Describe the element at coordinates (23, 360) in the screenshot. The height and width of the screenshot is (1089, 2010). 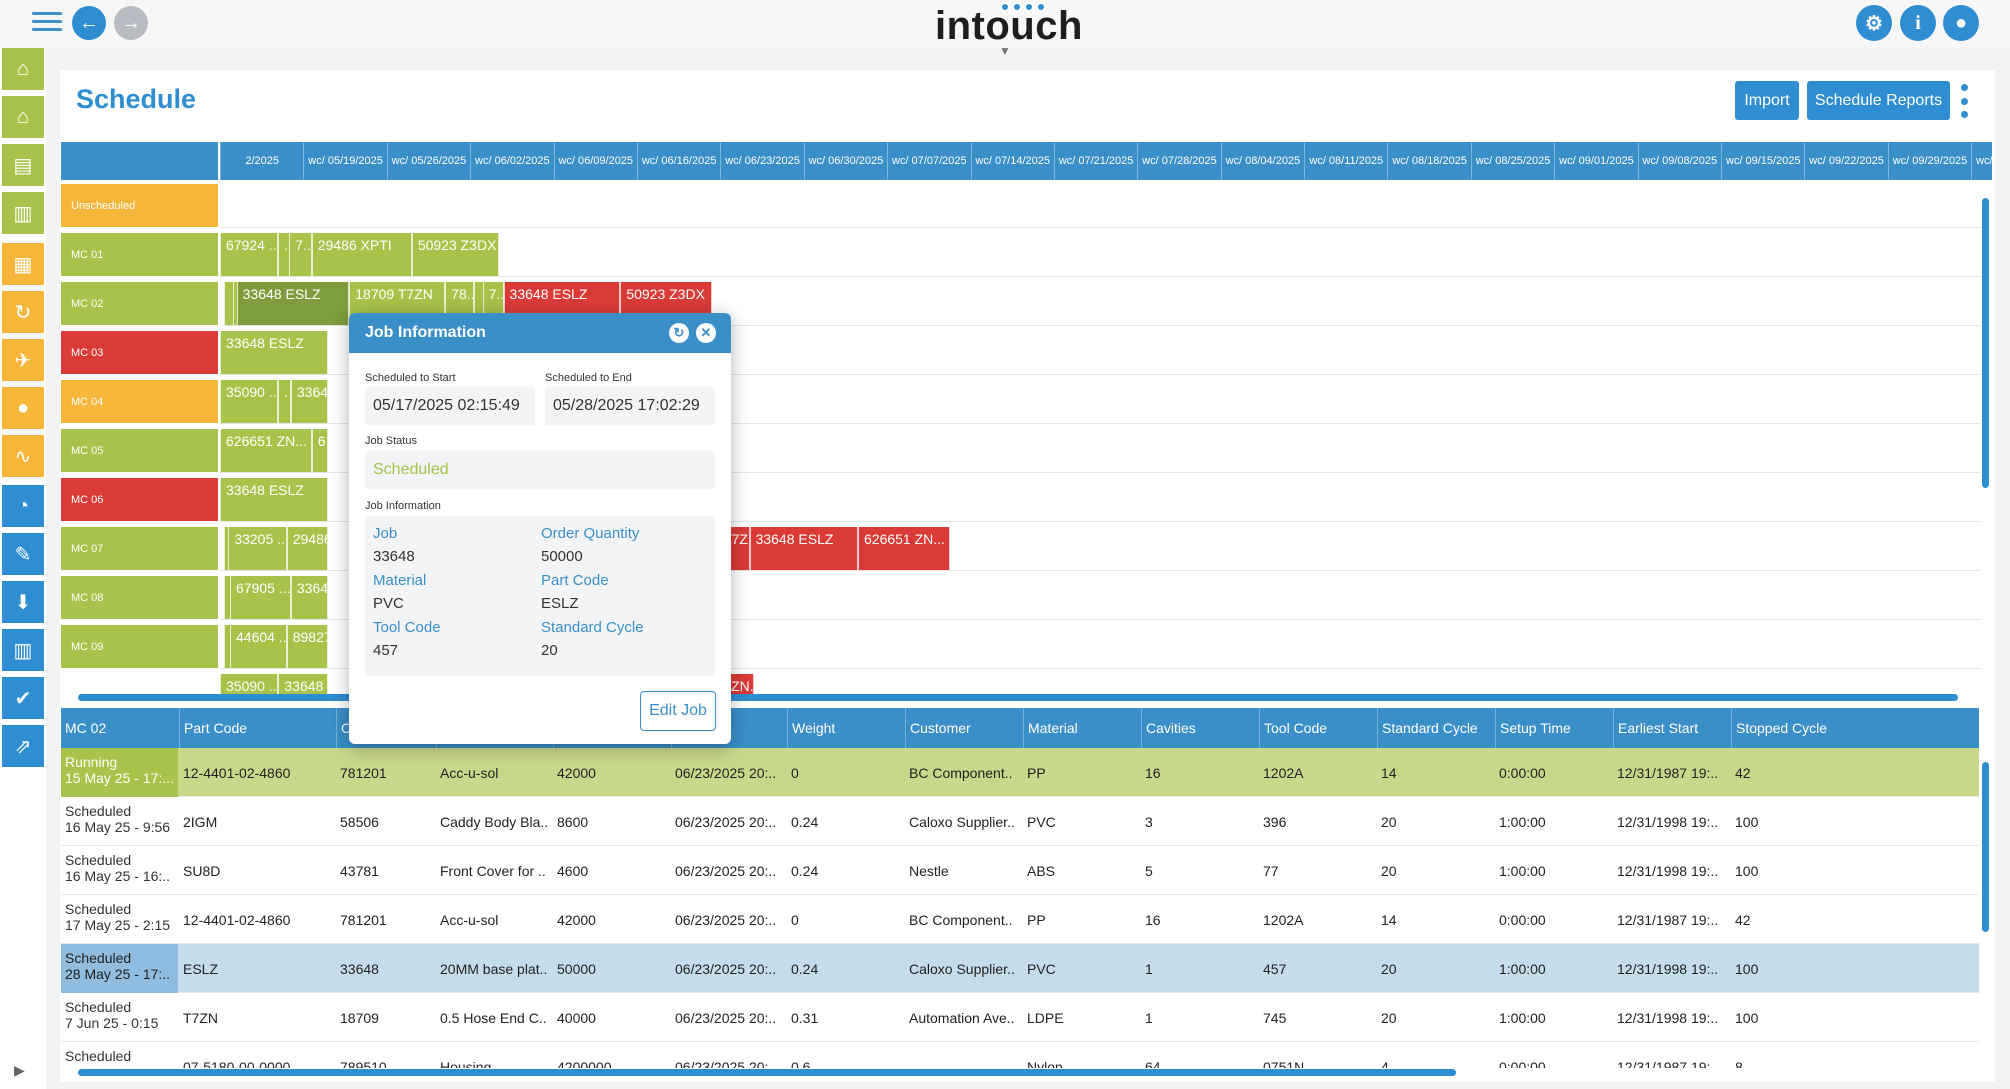
I see `sidebar-plane-icon: ✈` at that location.